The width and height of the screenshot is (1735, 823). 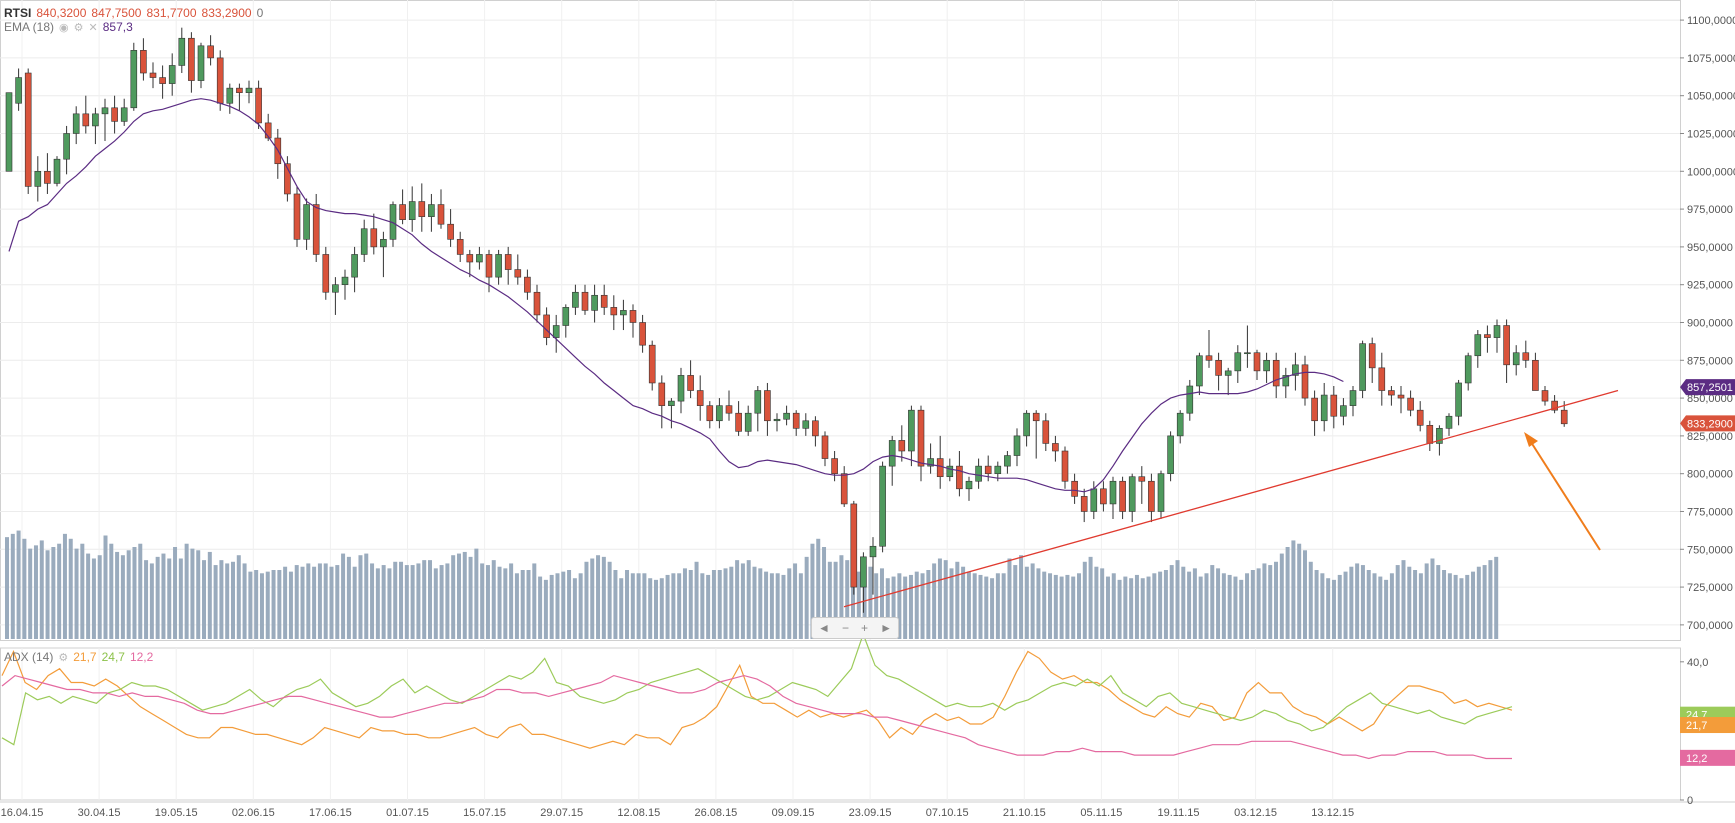 What do you see at coordinates (1696, 726) in the screenshot?
I see `adx-badge-label: 21,7` at bounding box center [1696, 726].